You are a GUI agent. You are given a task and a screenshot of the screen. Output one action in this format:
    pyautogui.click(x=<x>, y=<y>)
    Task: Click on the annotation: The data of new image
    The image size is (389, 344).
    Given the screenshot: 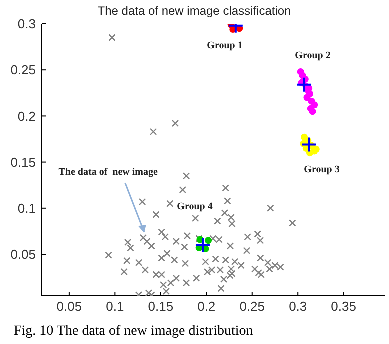 What is the action you would take?
    pyautogui.click(x=108, y=172)
    